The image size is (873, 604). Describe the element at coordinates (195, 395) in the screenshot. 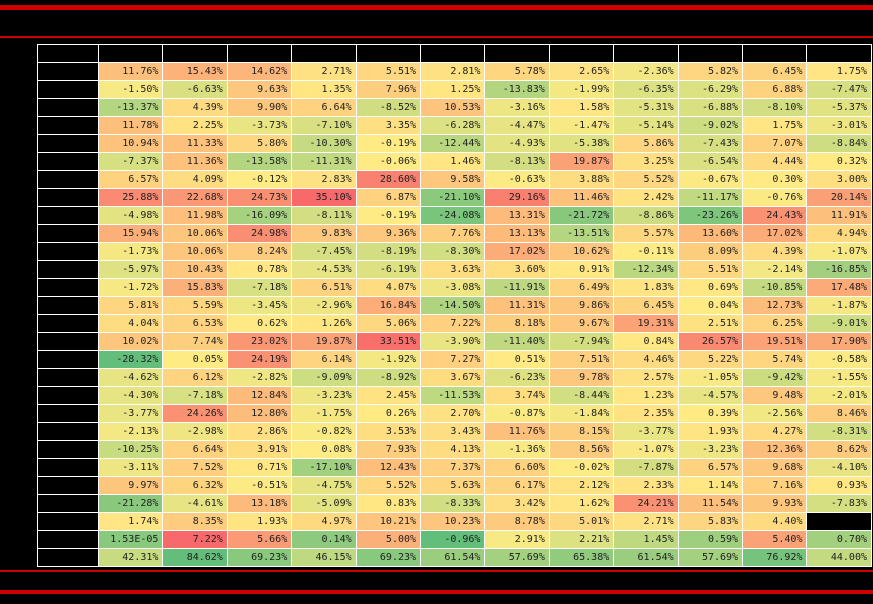

I see `value-cell: -7.18%` at that location.